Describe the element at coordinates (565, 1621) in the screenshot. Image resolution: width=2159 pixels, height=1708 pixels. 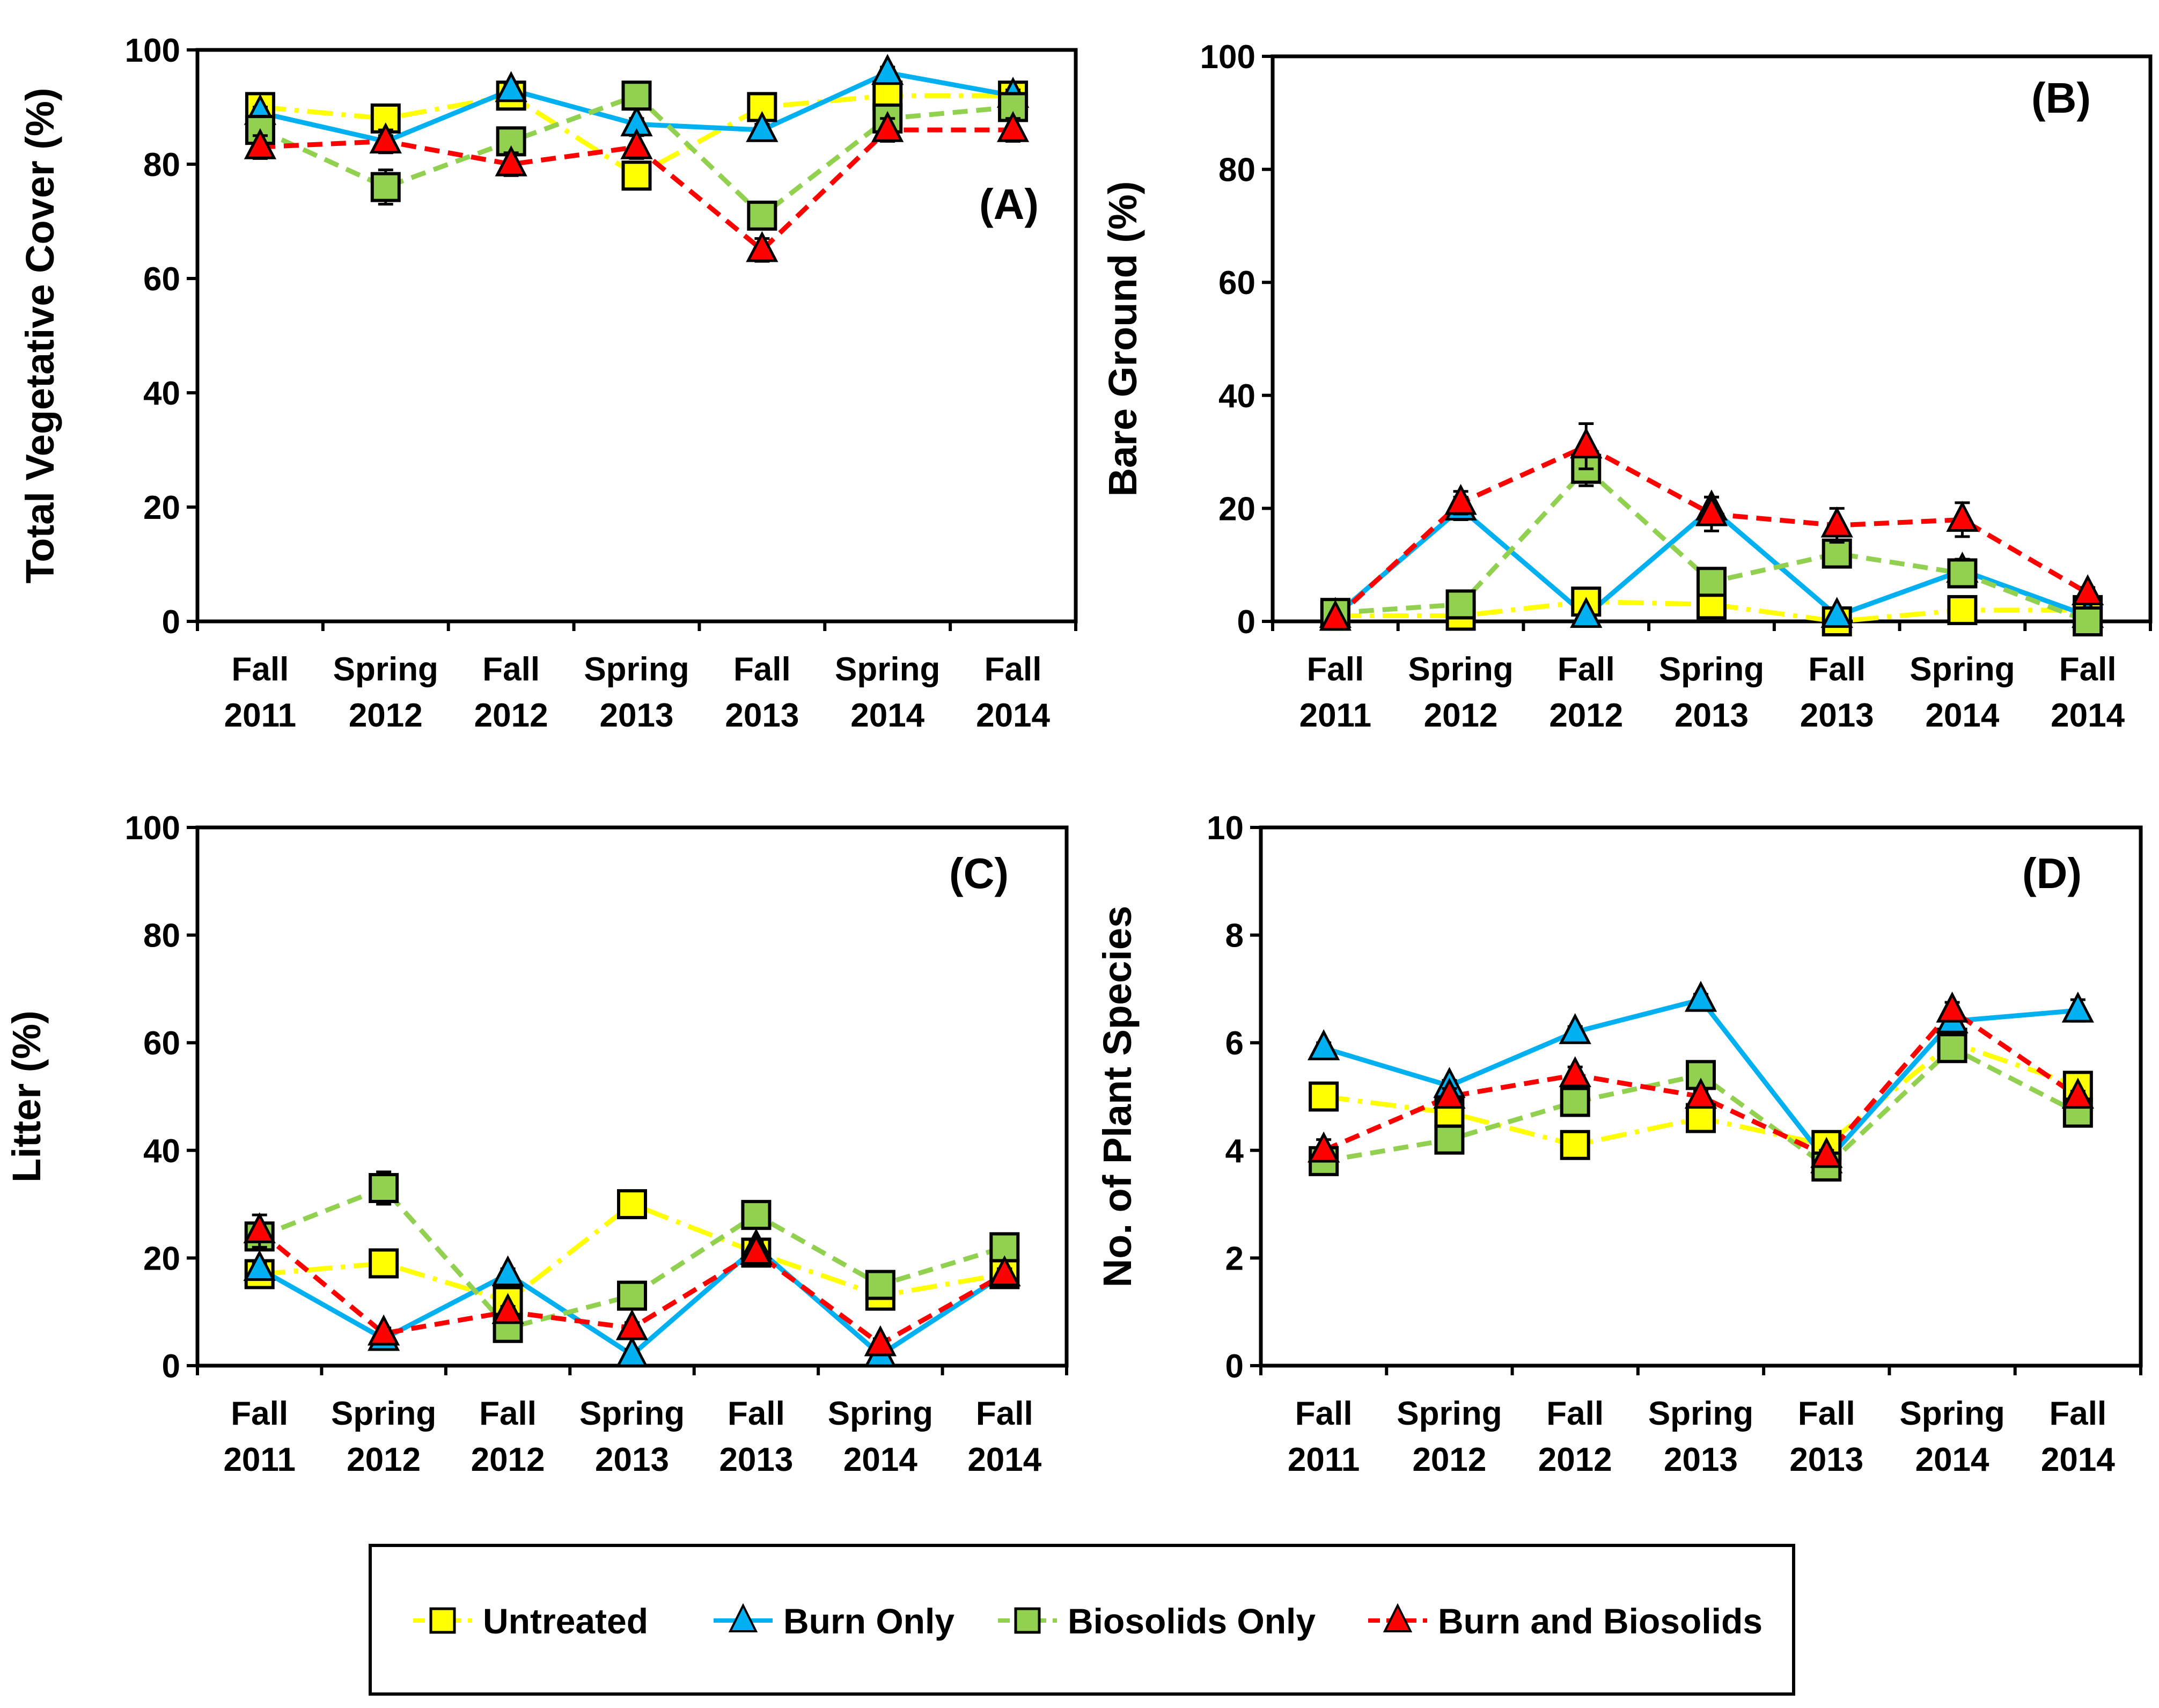
I see `legend-label-untreated: Untreated` at that location.